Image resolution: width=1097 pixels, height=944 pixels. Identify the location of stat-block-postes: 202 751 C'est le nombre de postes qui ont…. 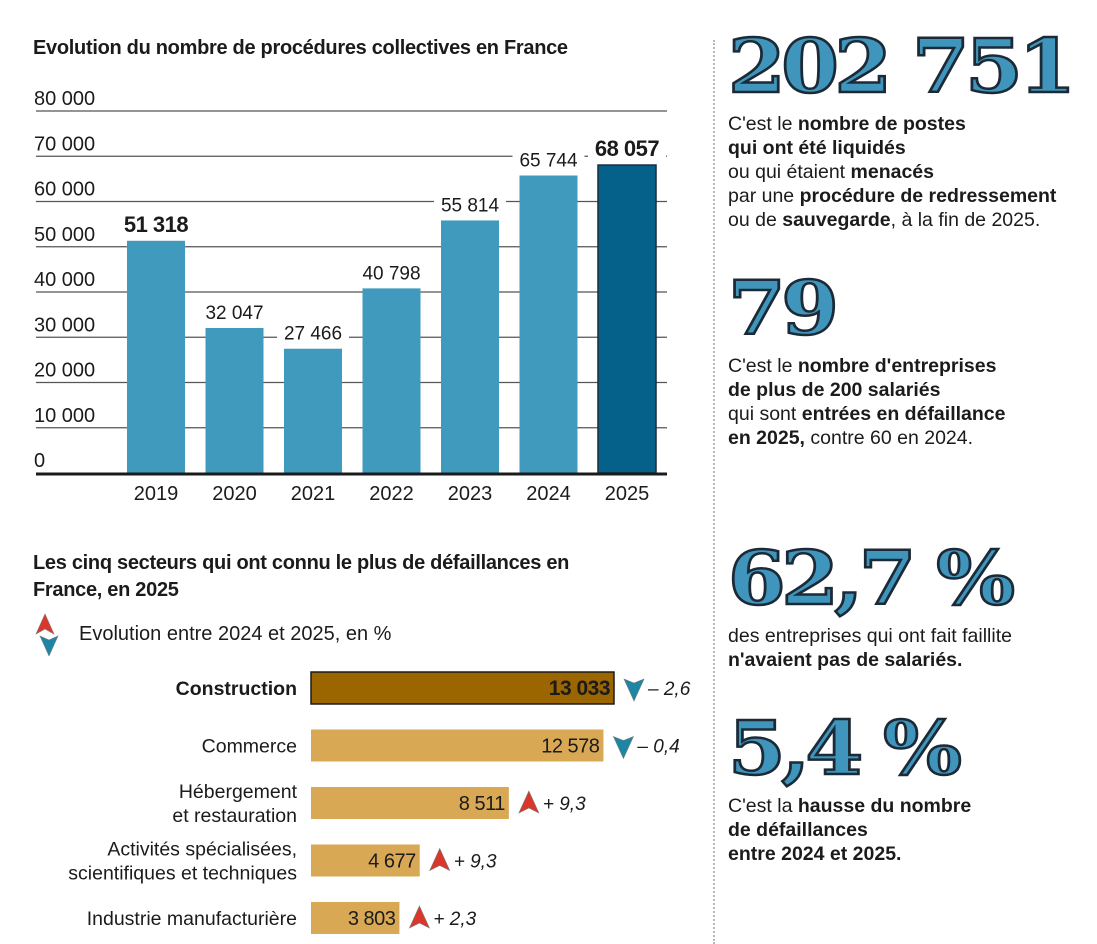
(902, 130).